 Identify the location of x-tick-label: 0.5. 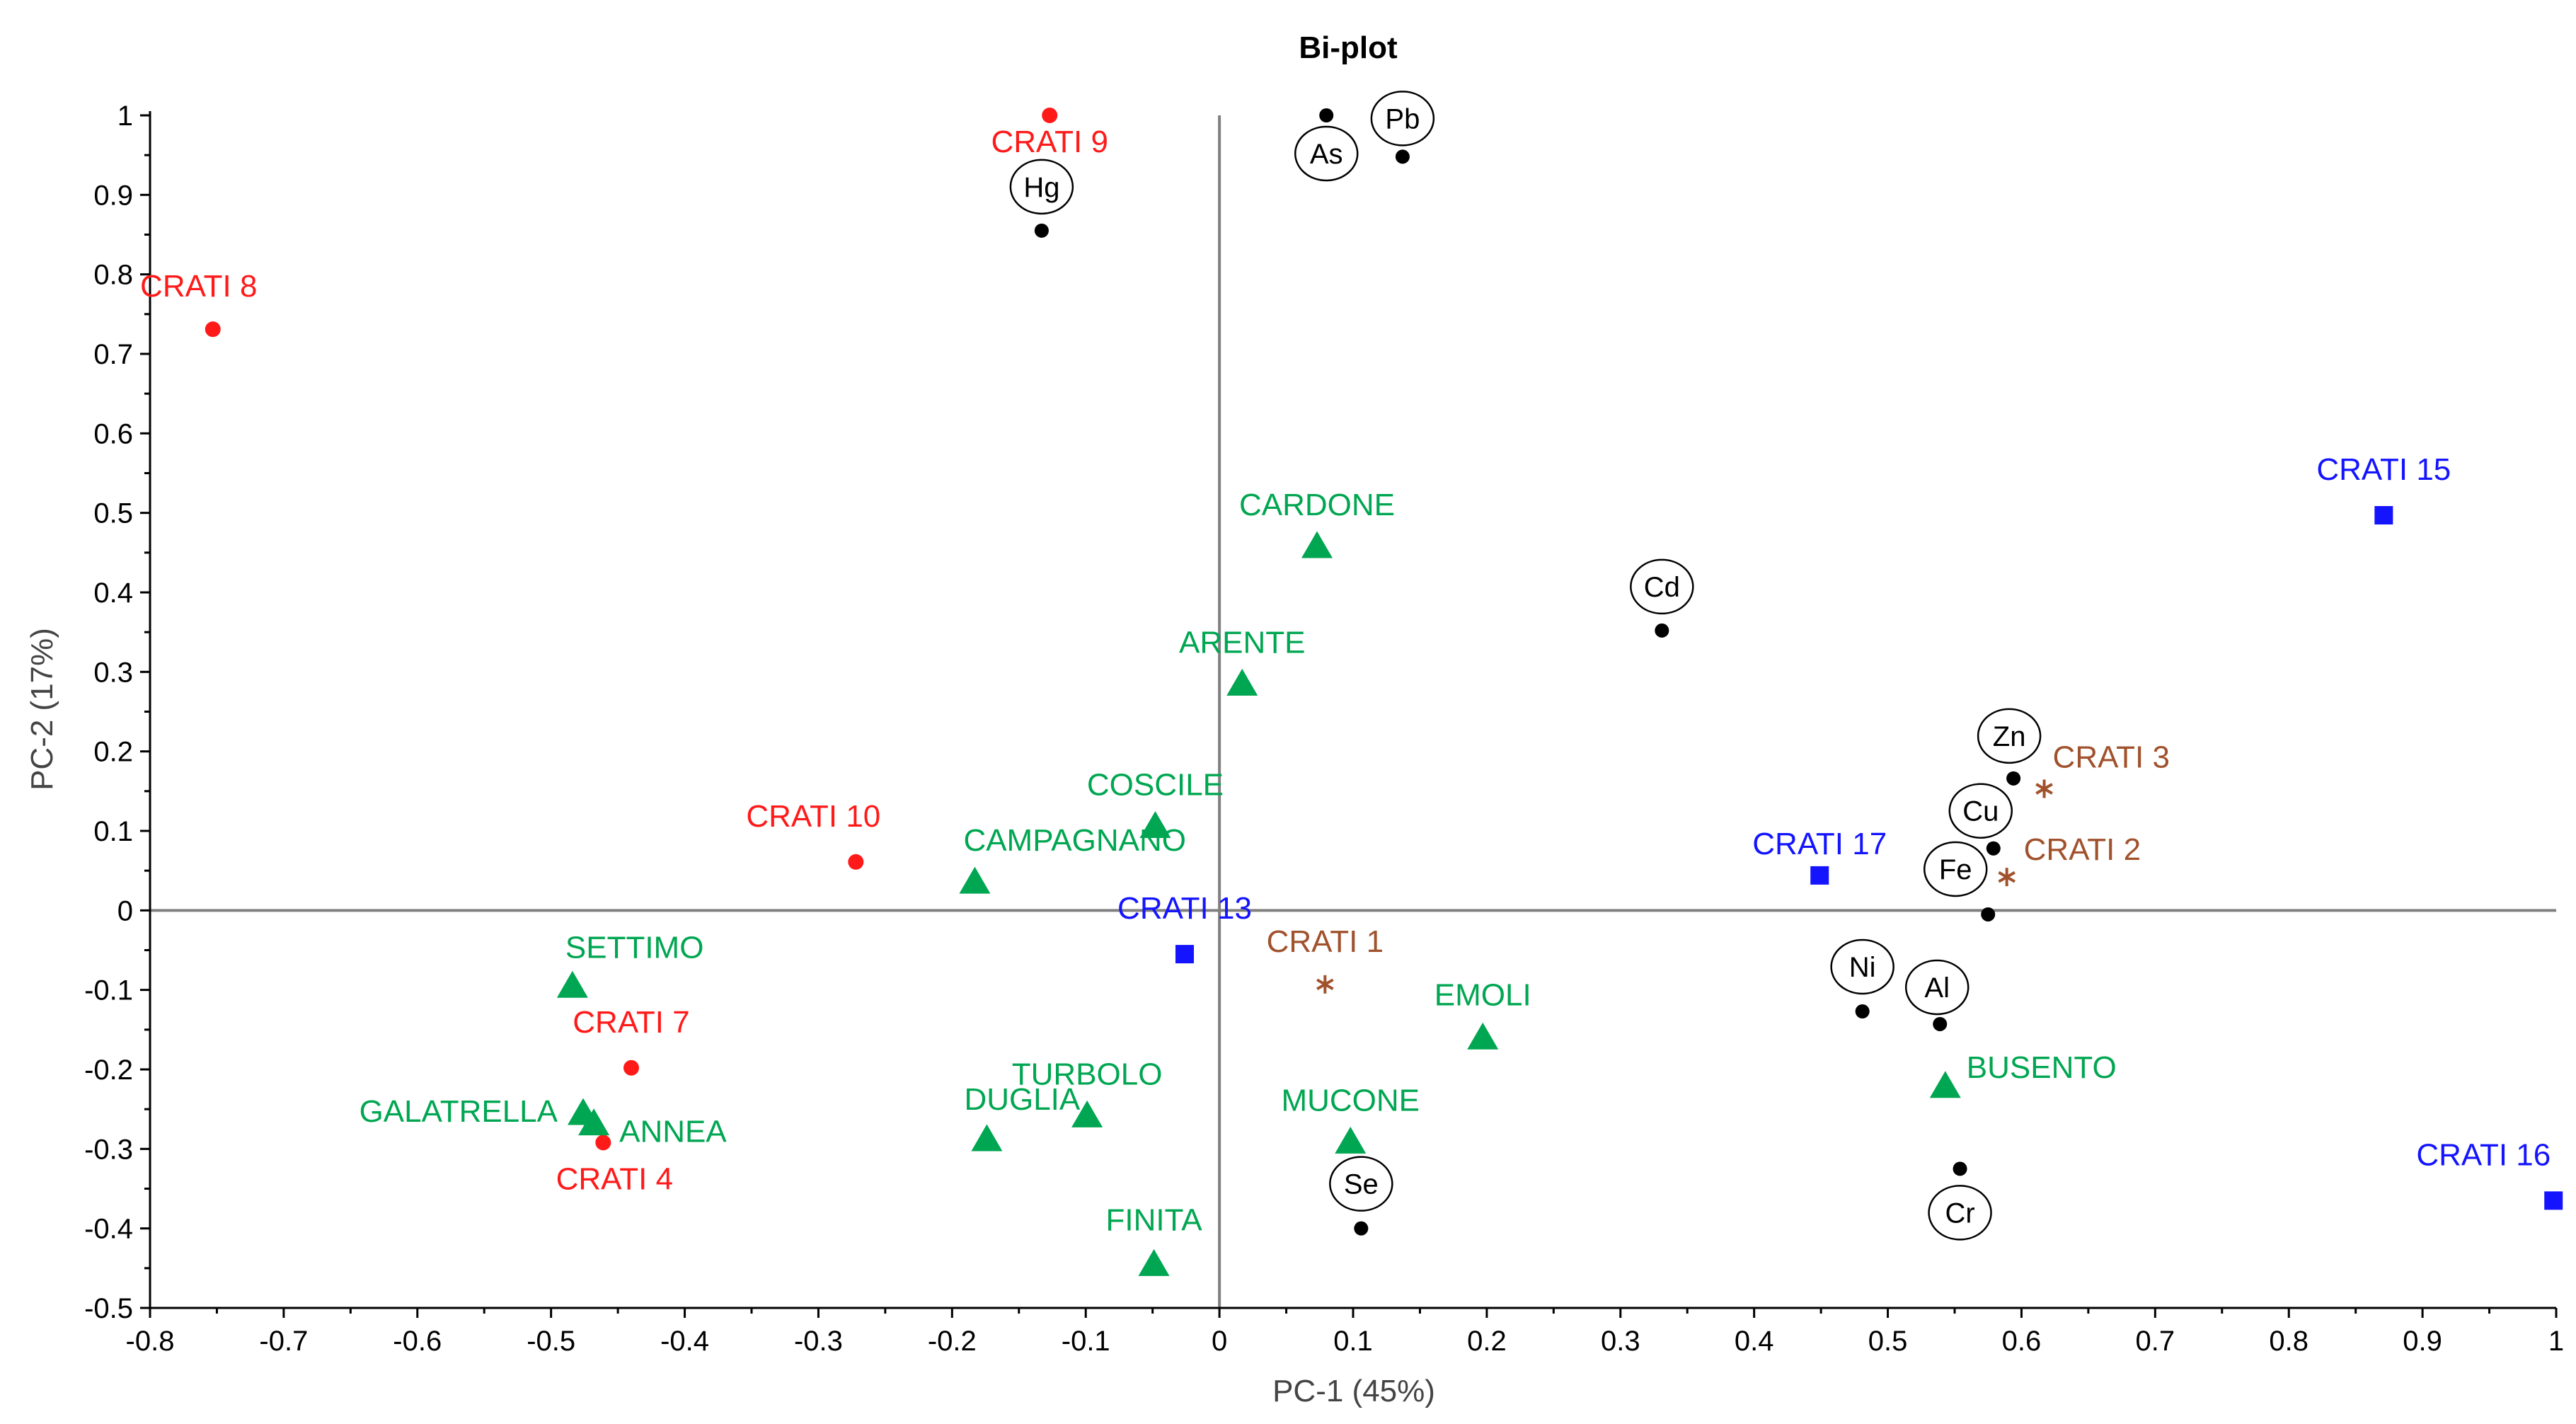
(1888, 1342).